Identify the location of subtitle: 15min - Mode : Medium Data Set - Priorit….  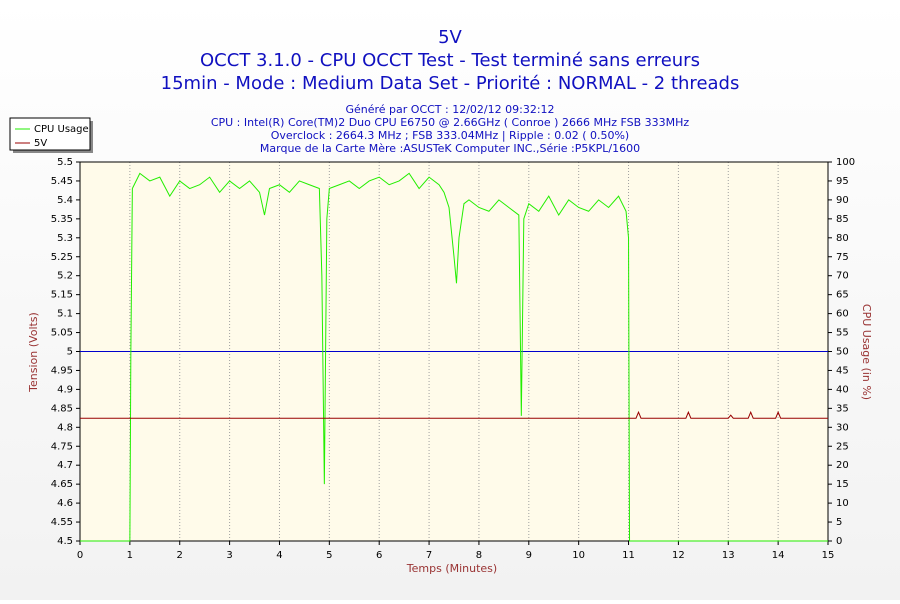
(450, 83).